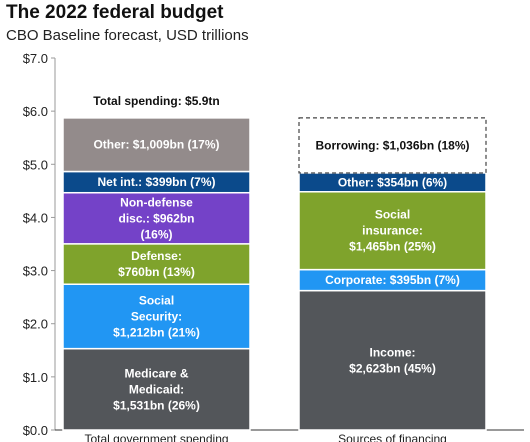 This screenshot has width=530, height=442. I want to click on y-tick-label: $7.0, so click(35, 58).